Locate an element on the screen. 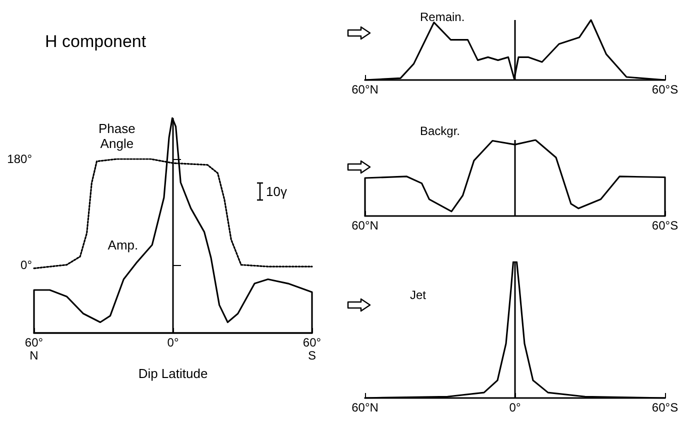 The width and height of the screenshot is (682, 422). series-label: Amp. is located at coordinates (123, 244).